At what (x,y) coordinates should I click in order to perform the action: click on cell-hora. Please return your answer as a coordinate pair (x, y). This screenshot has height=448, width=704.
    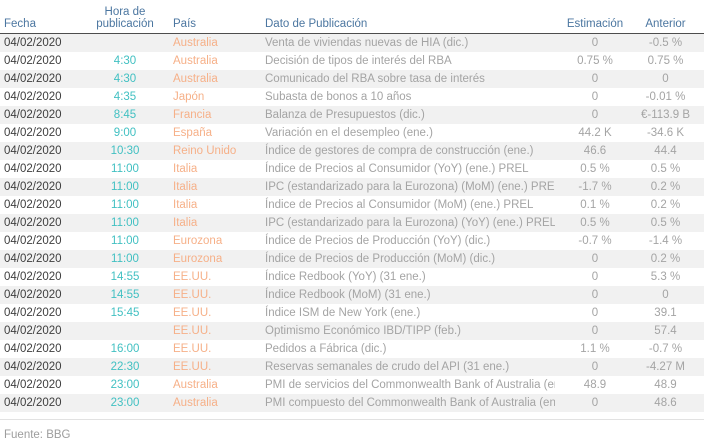
    Looking at the image, I should click on (125, 42).